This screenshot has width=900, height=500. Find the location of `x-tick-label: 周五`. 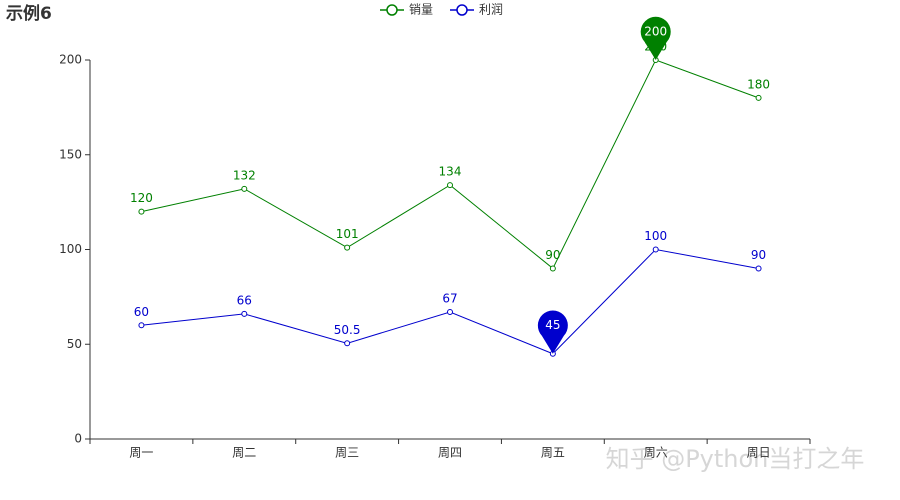

x-tick-label: 周五 is located at coordinates (553, 453).